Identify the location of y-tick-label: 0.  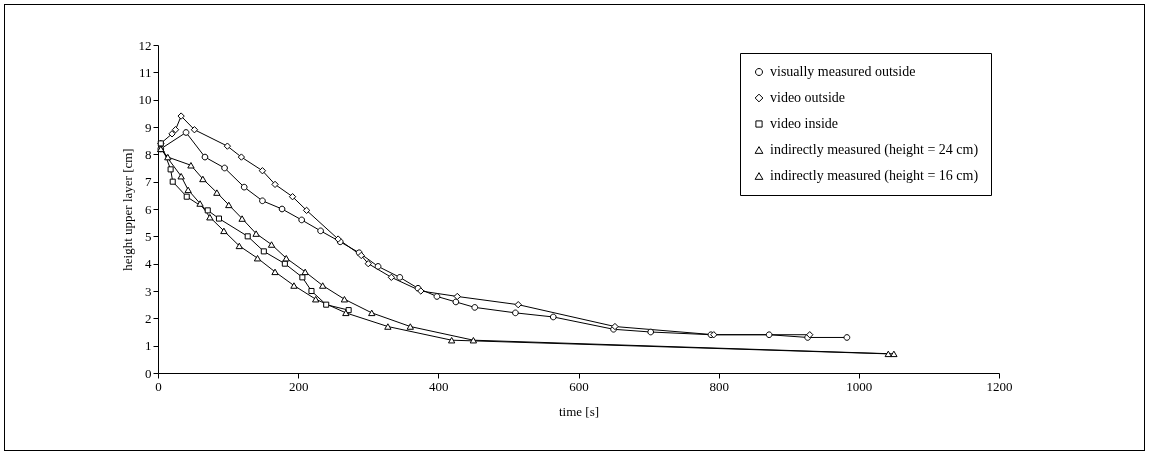
(148, 373).